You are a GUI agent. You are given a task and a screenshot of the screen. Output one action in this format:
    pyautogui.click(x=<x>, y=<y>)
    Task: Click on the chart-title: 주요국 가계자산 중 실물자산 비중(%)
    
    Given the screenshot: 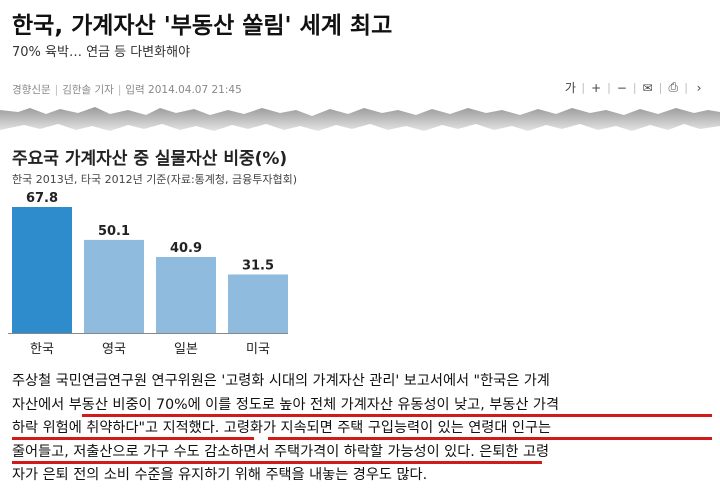 What is the action you would take?
    pyautogui.click(x=150, y=159)
    